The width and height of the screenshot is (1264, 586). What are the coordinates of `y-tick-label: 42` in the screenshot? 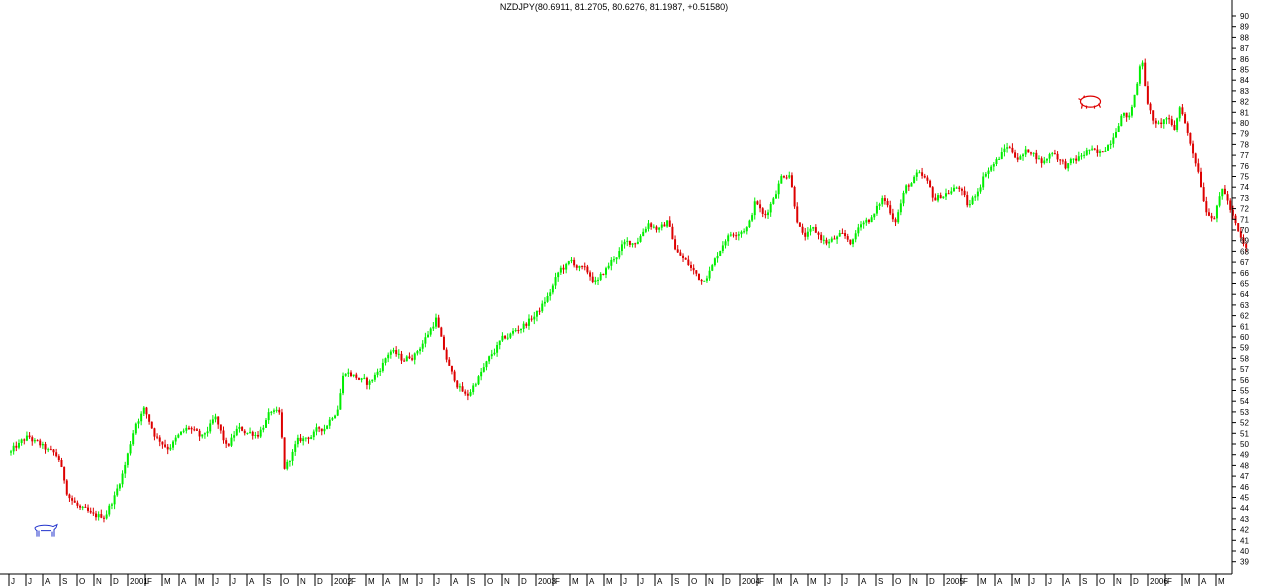 It's located at (1244, 530).